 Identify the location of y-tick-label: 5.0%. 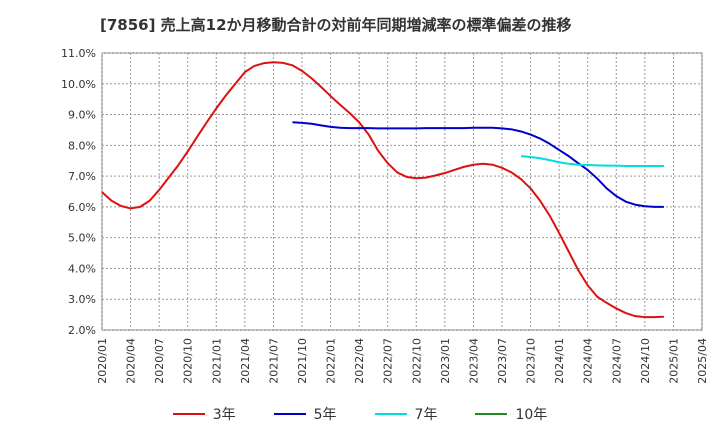
(82, 238).